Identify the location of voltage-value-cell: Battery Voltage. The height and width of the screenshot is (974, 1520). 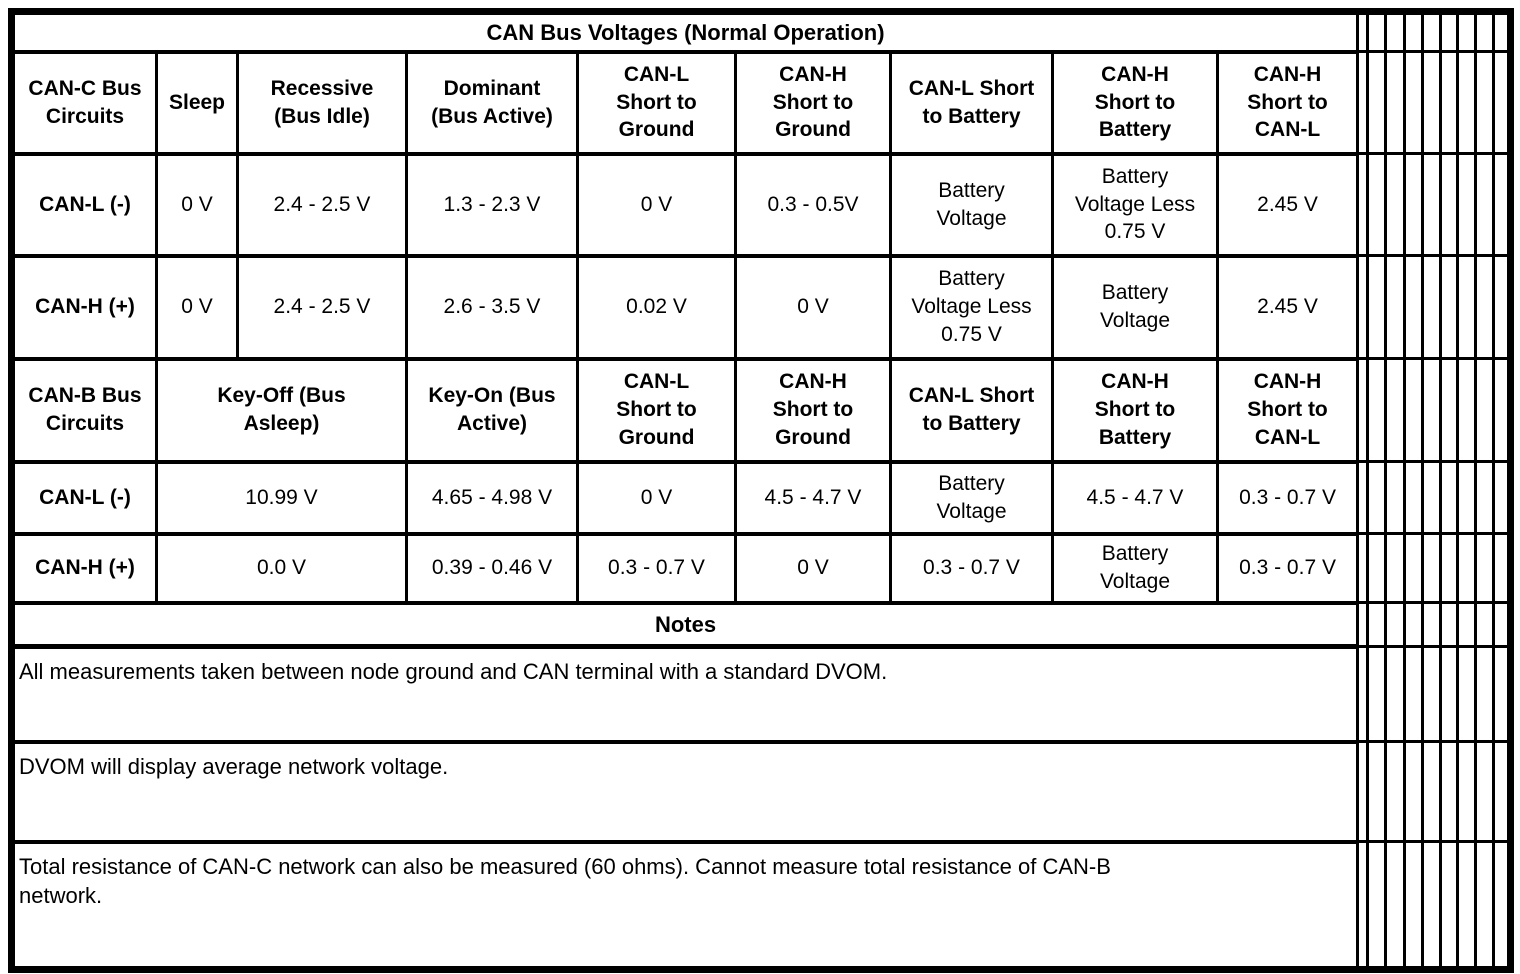
(971, 497).